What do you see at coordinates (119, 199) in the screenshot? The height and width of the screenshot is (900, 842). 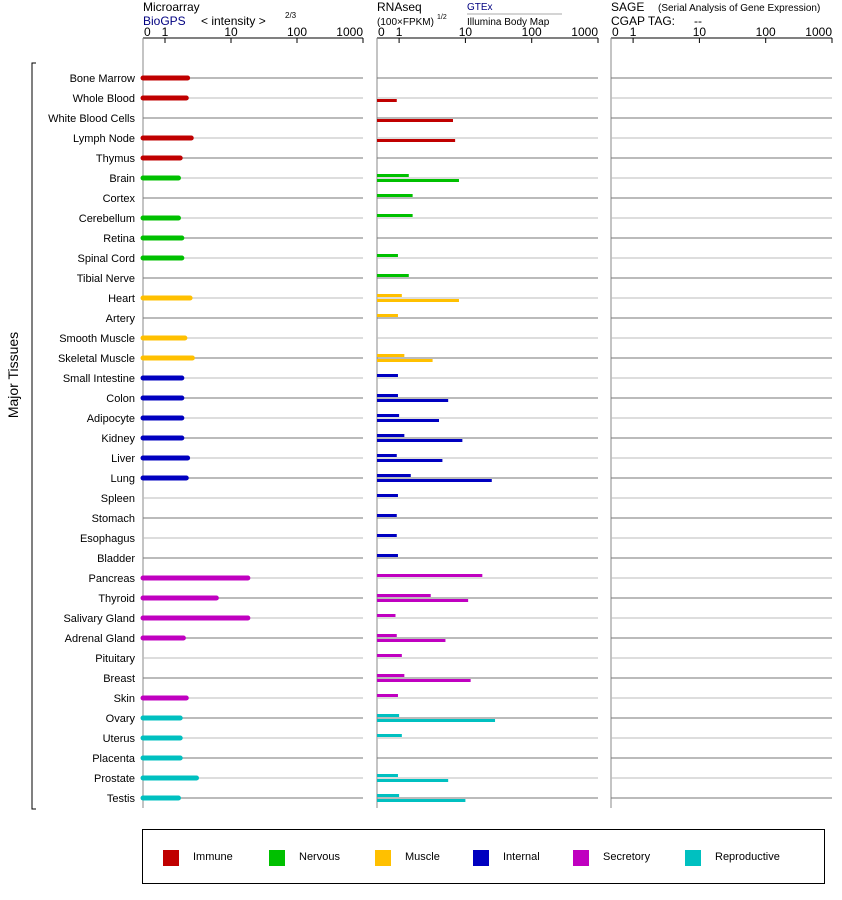 I see `tissue-label: Cortex` at bounding box center [119, 199].